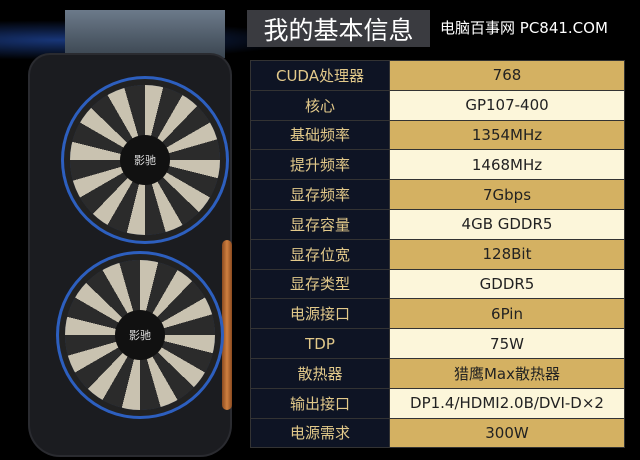 The height and width of the screenshot is (460, 640). I want to click on spec-label: 电源接口, so click(320, 314).